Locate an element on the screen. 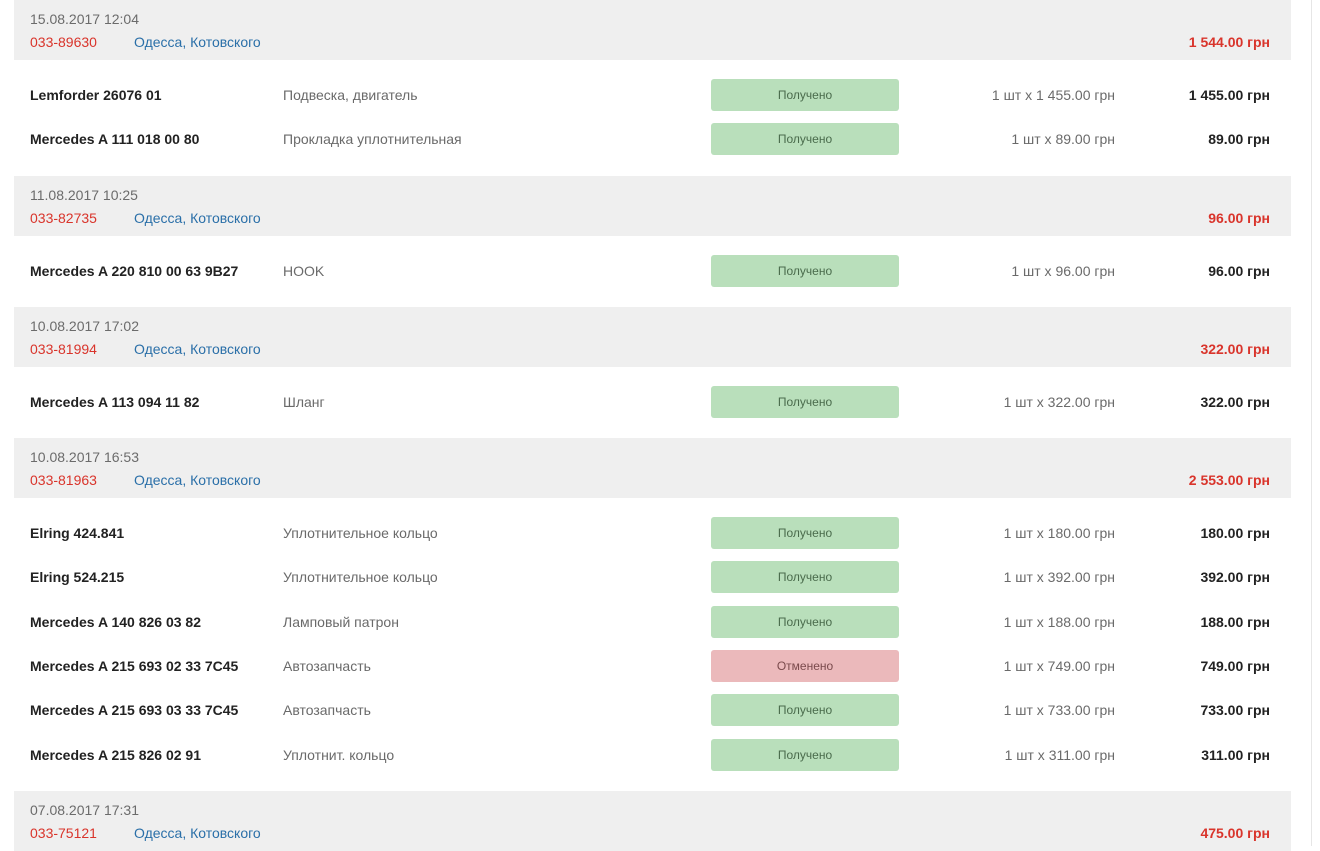 Image resolution: width=1320 pixels, height=851 pixels. item-quantity-price: 1 шт x 749.00 грн is located at coordinates (1059, 666).